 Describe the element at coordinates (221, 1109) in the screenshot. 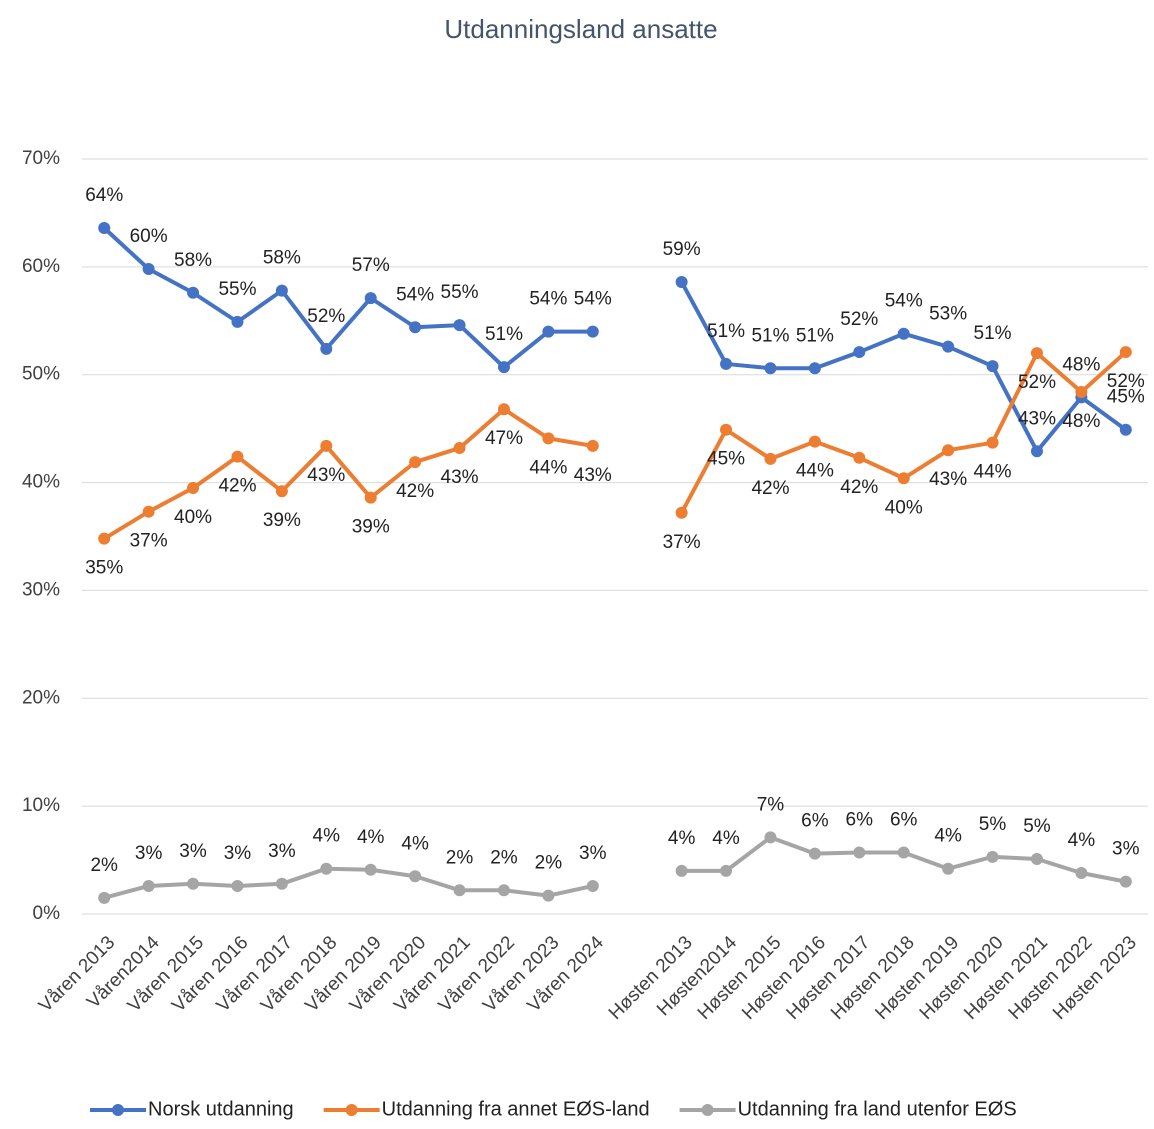

I see `legend-label: Norsk utdanning` at that location.